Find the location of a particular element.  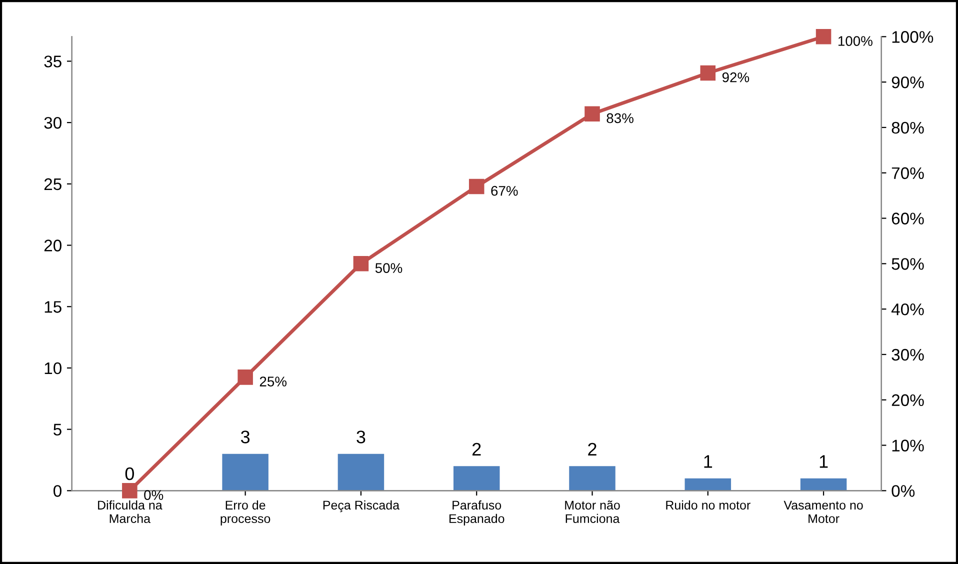

y2-tick-label: 80% is located at coordinates (908, 128).